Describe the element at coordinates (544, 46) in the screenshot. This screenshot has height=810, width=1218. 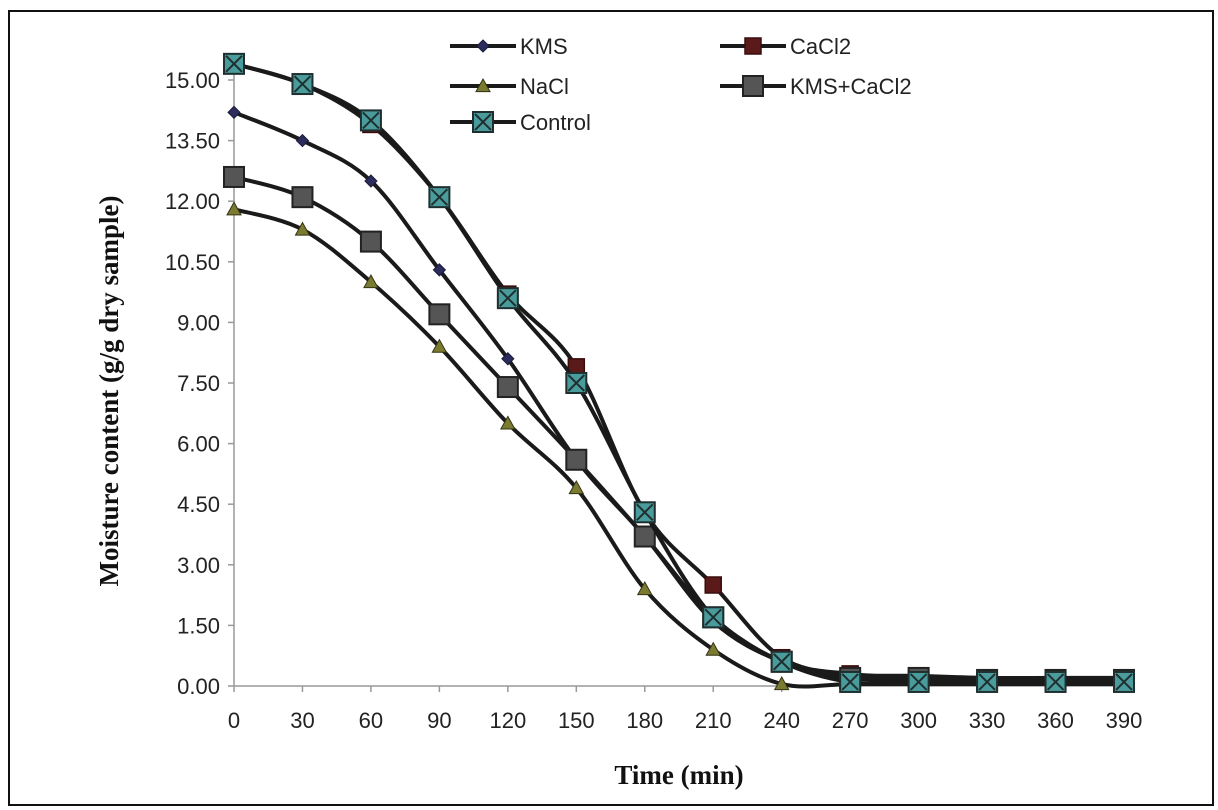
I see `legend-label-kms: KMS` at that location.